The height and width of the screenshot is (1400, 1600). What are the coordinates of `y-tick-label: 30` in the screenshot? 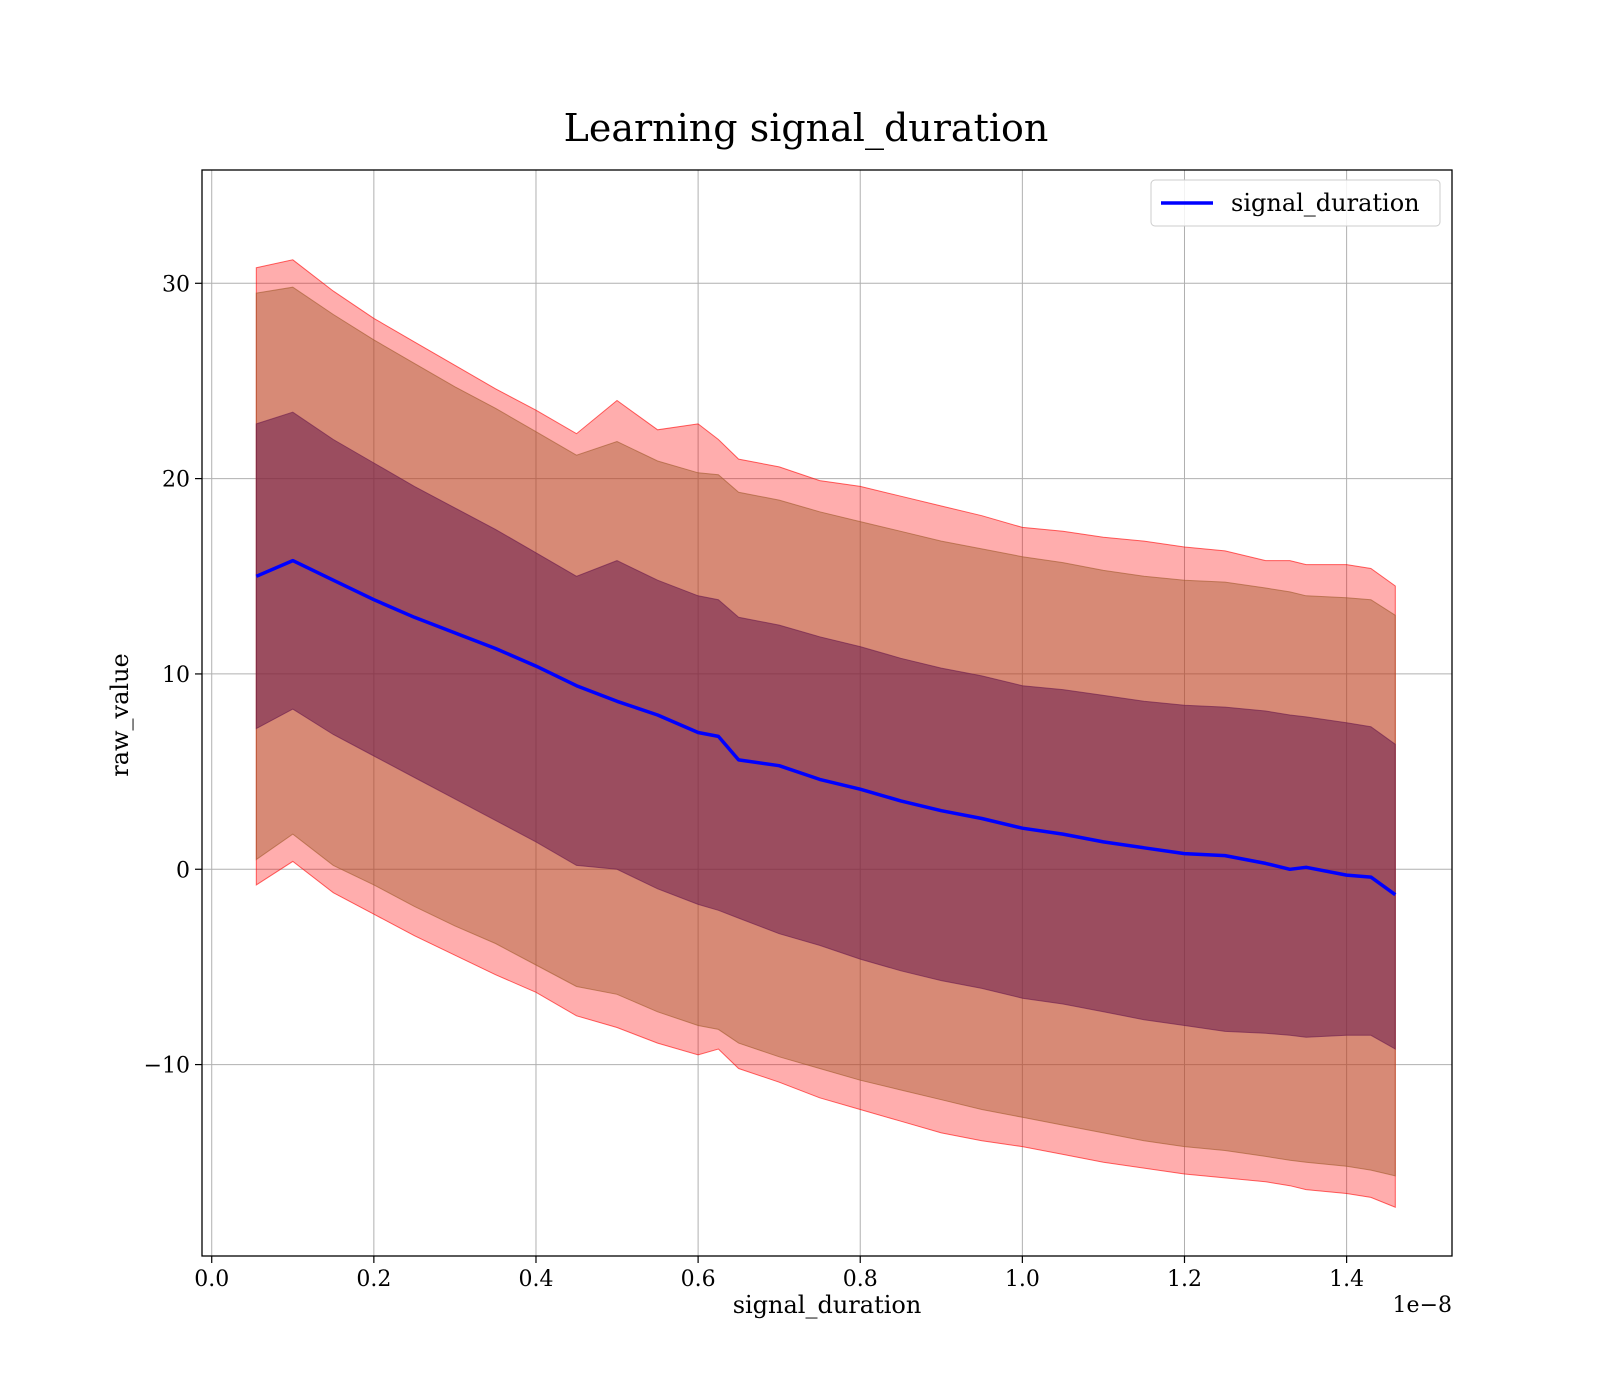 It's located at (176, 284).